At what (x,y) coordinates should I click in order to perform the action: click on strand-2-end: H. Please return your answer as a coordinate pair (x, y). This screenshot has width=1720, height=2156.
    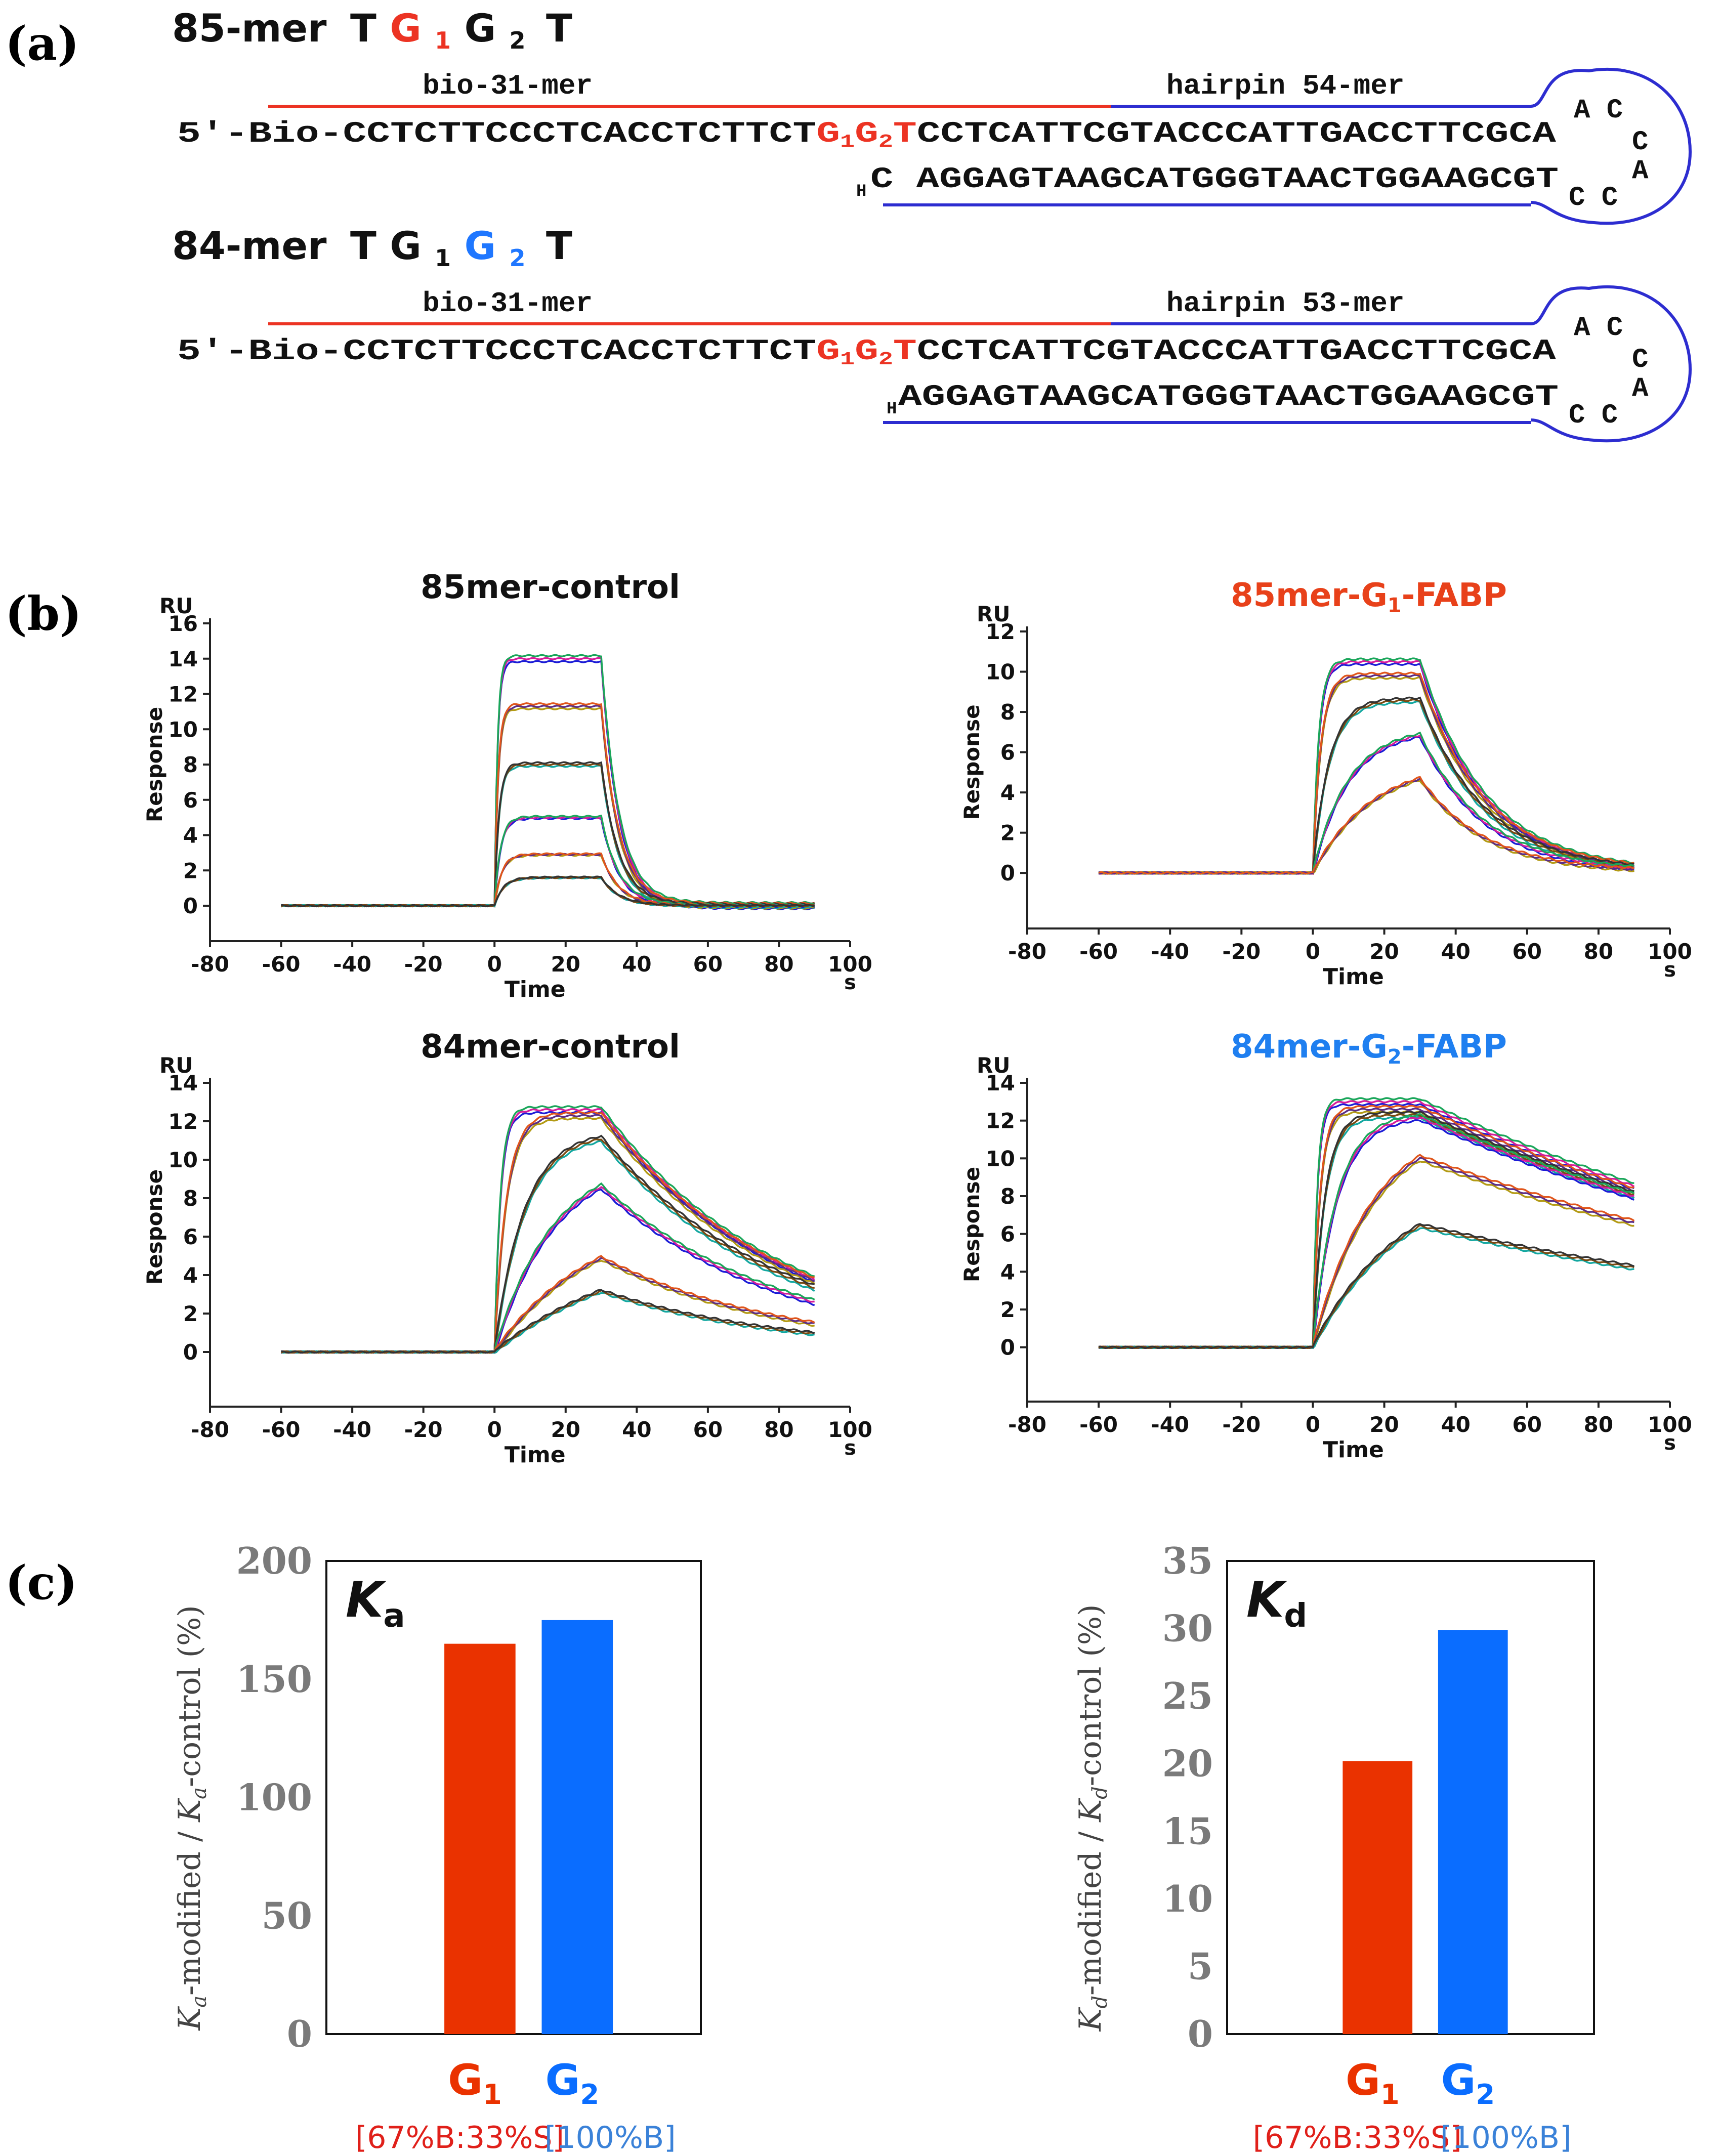
    Looking at the image, I should click on (861, 191).